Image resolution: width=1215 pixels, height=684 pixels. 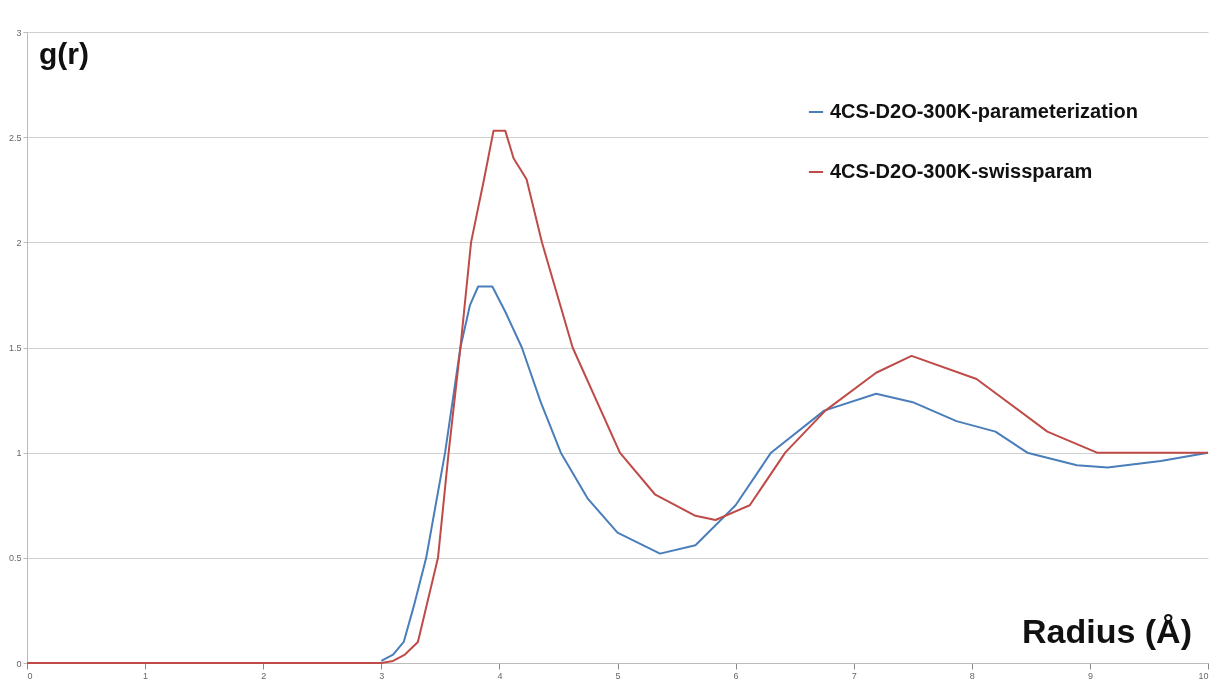 I want to click on x-tick-label: 5, so click(x=618, y=675).